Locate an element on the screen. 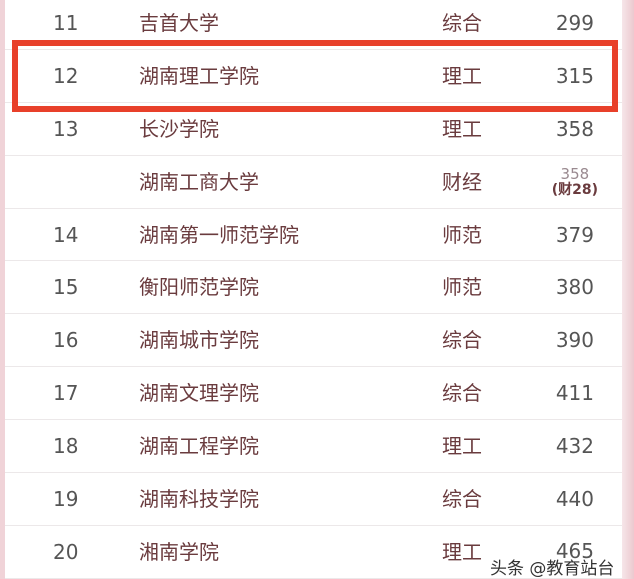 The image size is (634, 579). cell-rank: 12 is located at coordinates (66, 75).